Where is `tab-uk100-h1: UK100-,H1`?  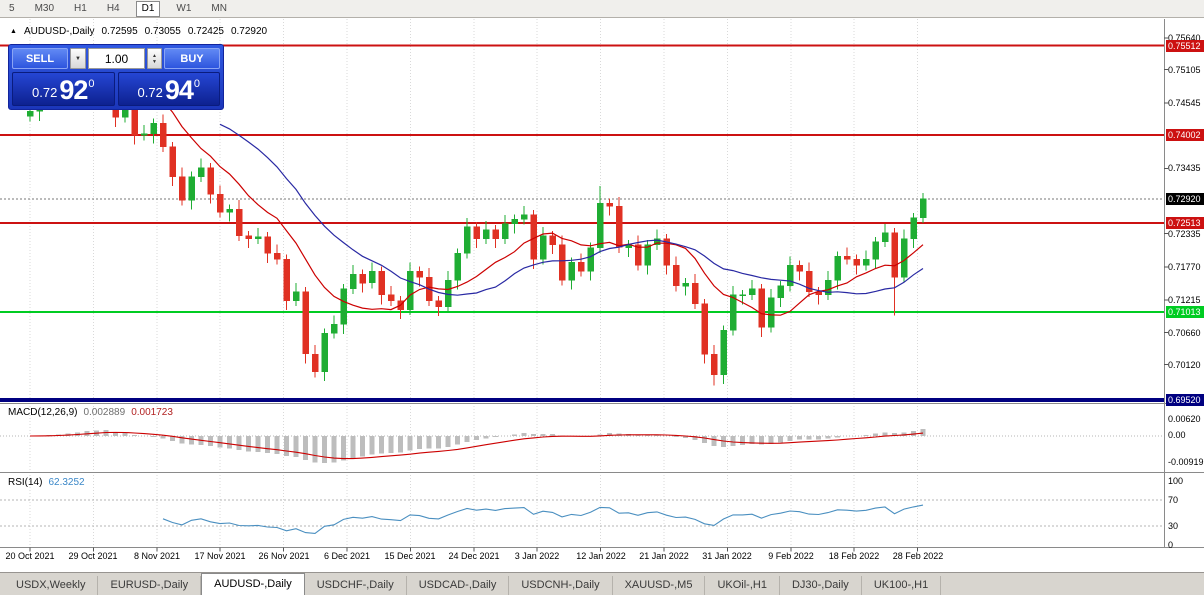
tab-uk100-h1: UK100-,H1 is located at coordinates (902, 585).